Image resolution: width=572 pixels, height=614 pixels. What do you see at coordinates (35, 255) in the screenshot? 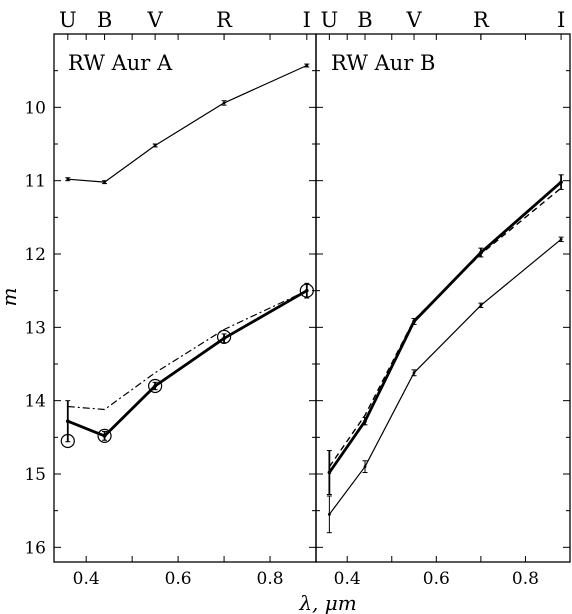
I see `y-tick-label: 12` at bounding box center [35, 255].